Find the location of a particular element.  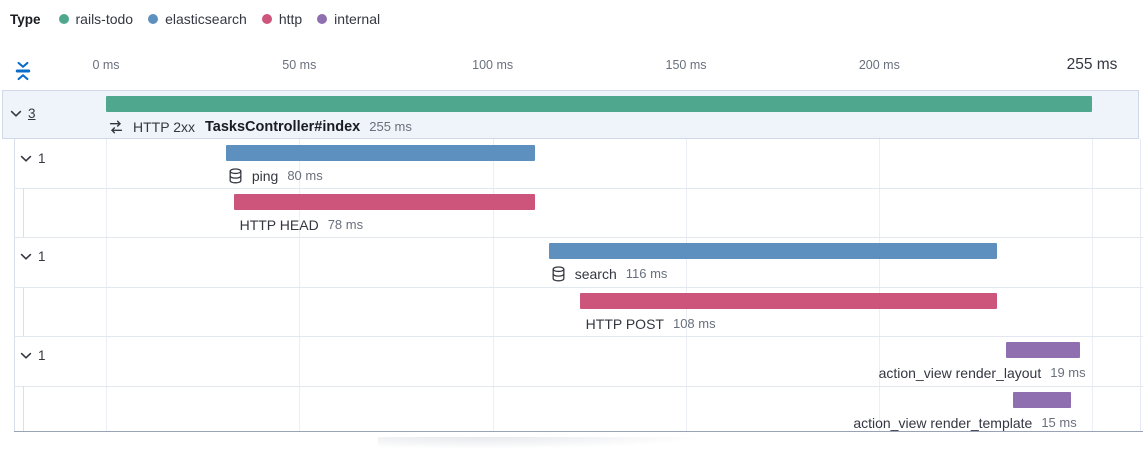

span-name: action_view render_template is located at coordinates (943, 422).